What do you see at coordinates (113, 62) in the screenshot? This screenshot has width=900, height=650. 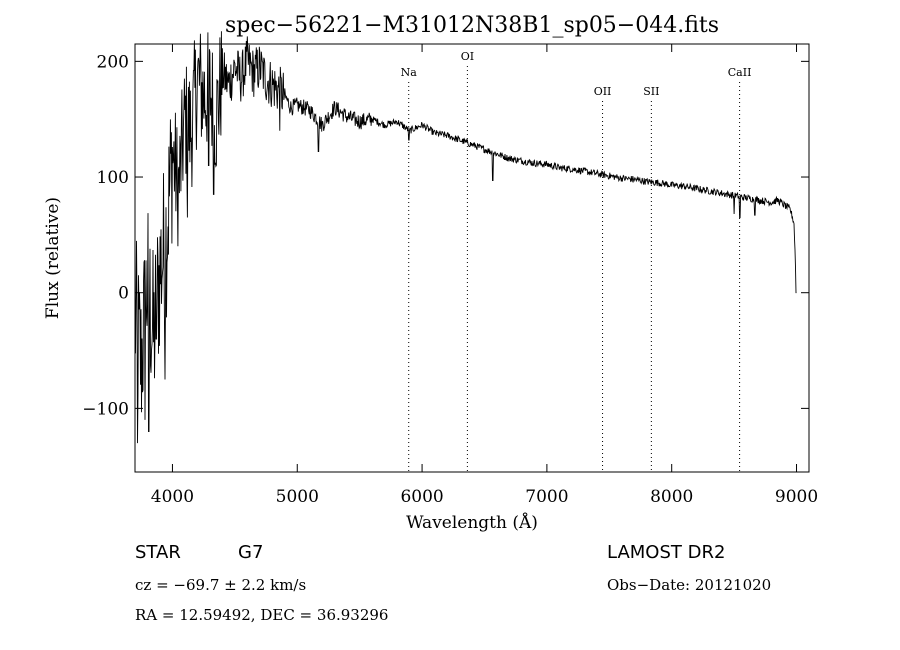 I see `y-tick-label: 200` at bounding box center [113, 62].